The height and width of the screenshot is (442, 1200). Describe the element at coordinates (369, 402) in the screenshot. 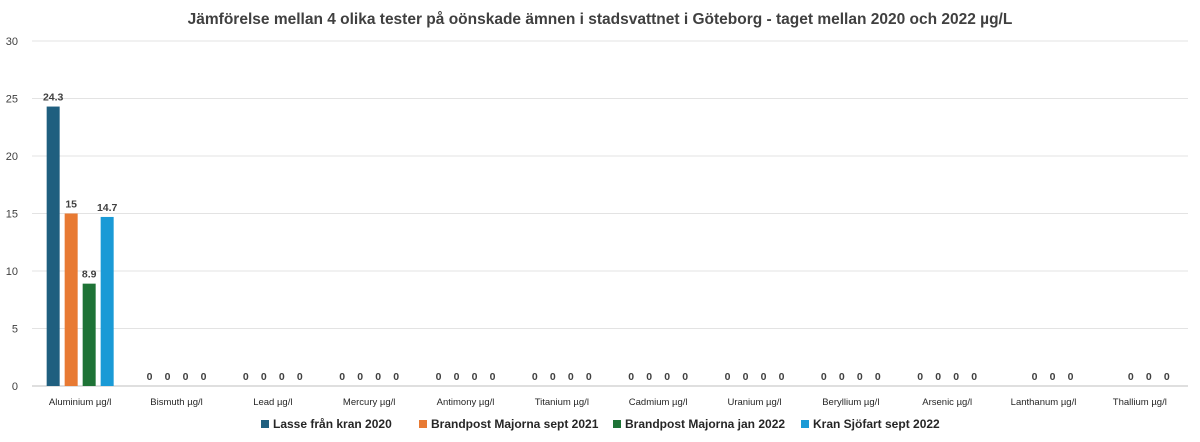

I see `category-label: Mercury µg/l` at that location.